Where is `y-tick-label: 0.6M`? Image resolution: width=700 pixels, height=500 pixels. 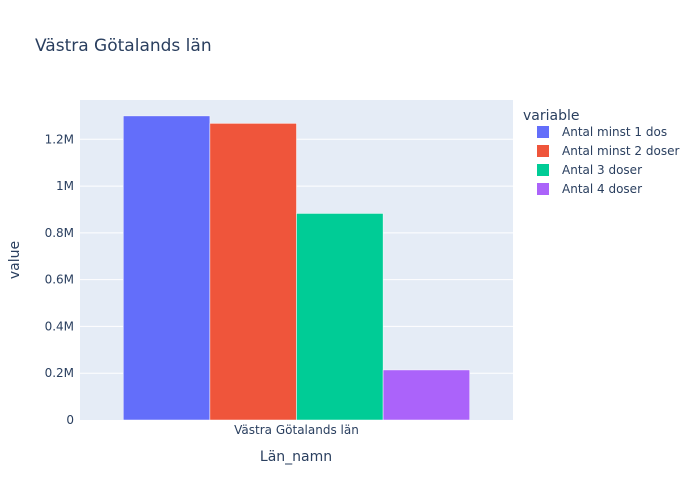 y-tick-label: 0.6M is located at coordinates (59, 280).